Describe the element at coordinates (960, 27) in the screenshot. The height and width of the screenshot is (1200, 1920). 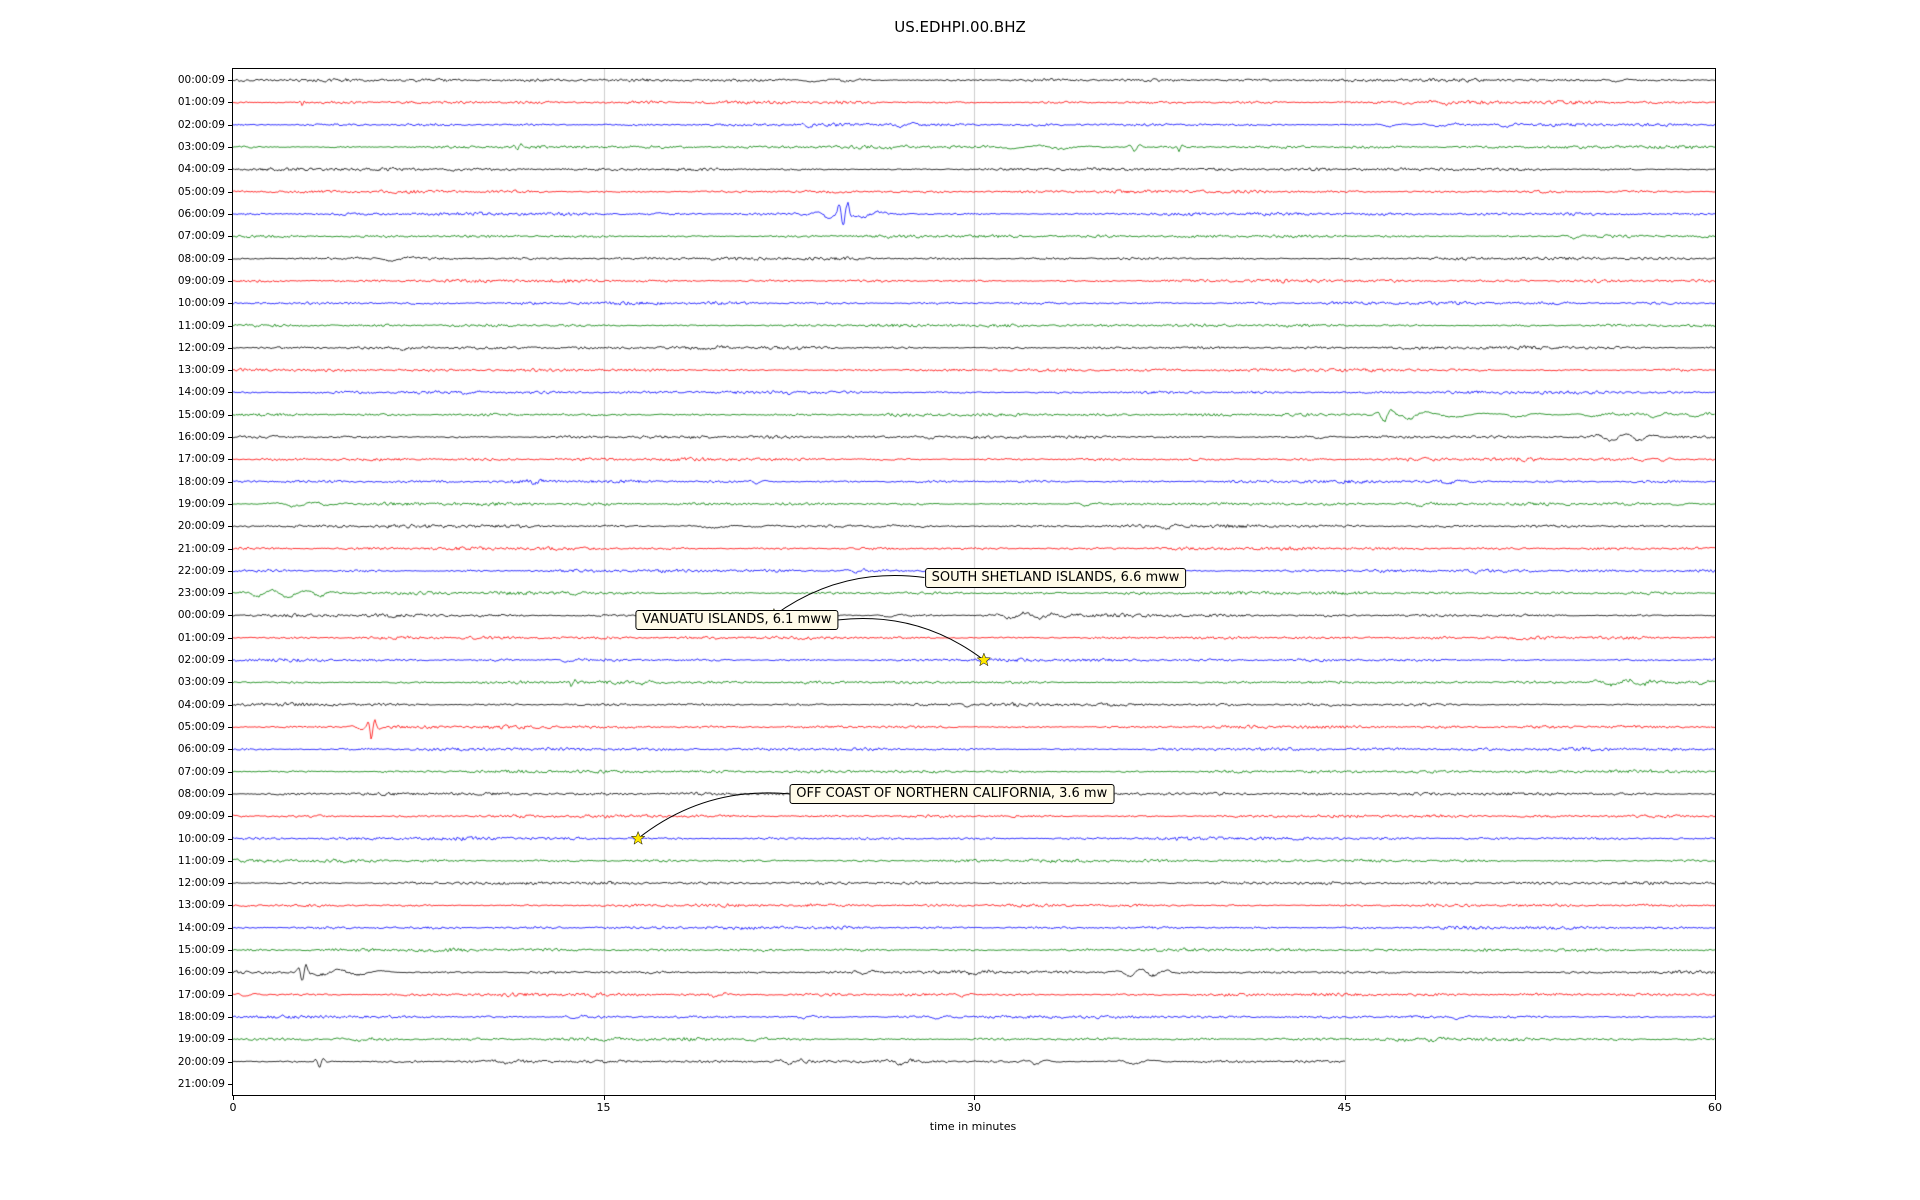
I see `chart-title: US.EDHPI.00.BHZ` at that location.